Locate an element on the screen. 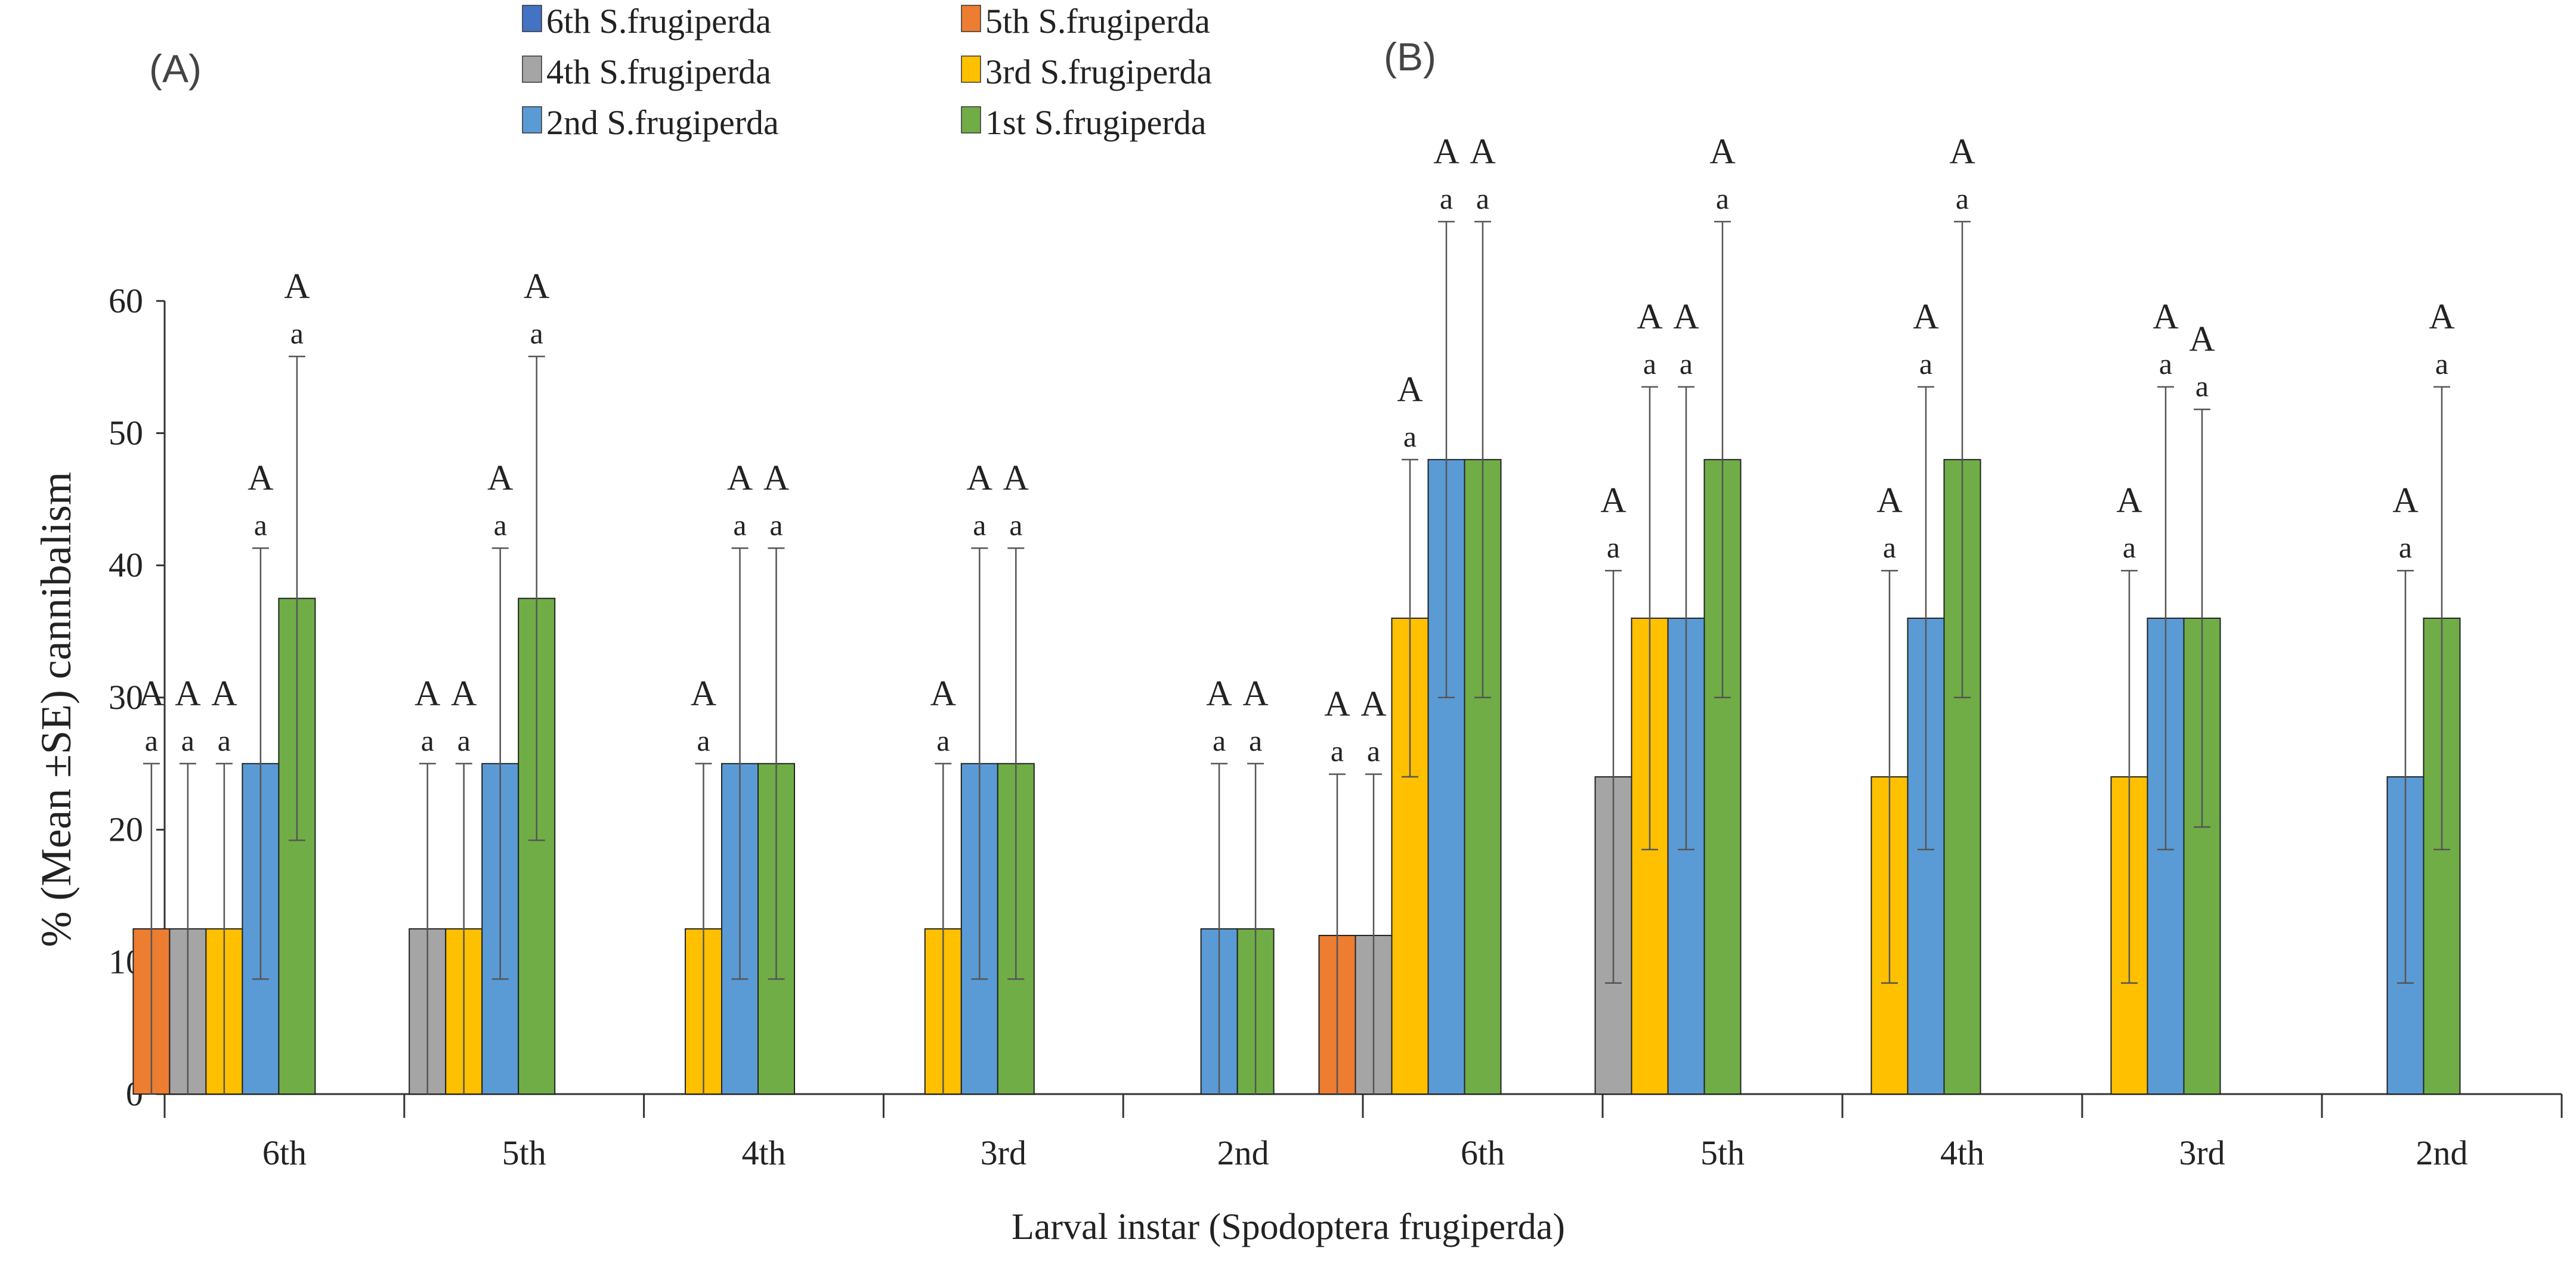  legend-label: 3rd S.frugiperda is located at coordinates (1098, 71).